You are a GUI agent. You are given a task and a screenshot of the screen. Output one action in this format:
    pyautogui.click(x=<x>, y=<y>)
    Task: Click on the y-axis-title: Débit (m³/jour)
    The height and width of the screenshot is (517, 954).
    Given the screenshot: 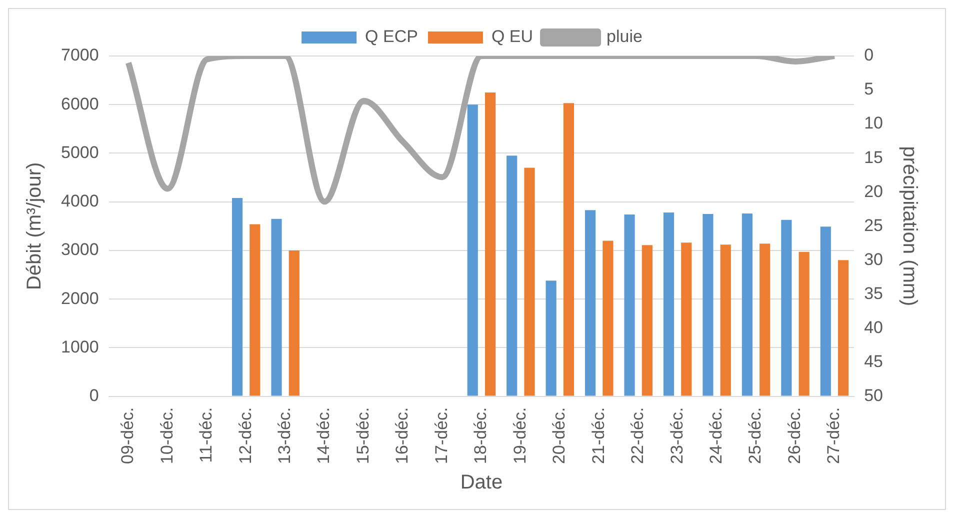 What is the action you would take?
    pyautogui.click(x=35, y=226)
    